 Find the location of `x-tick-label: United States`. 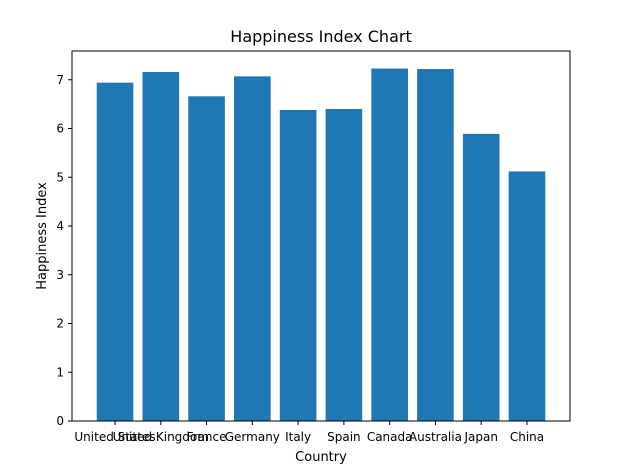

x-tick-label: United States is located at coordinates (114, 437).